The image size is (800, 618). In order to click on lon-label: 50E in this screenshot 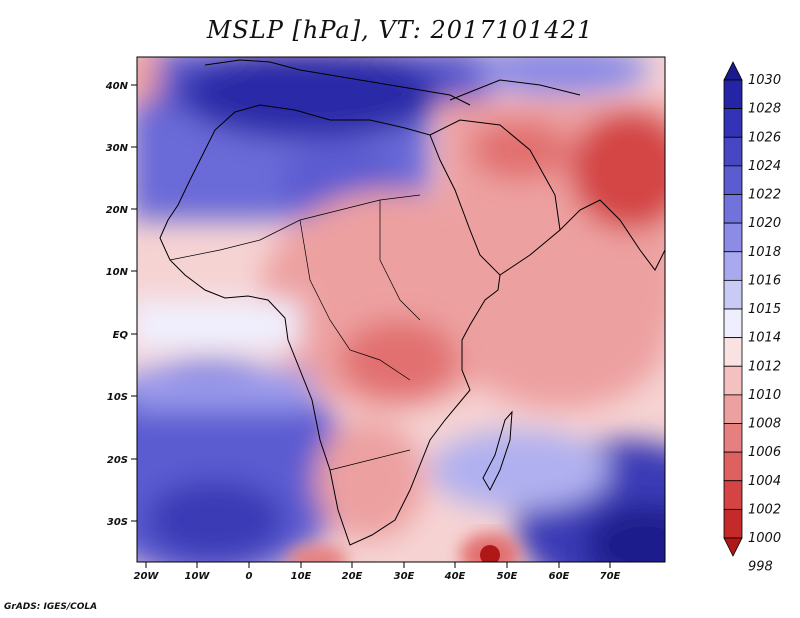, I will do `click(507, 576)`.